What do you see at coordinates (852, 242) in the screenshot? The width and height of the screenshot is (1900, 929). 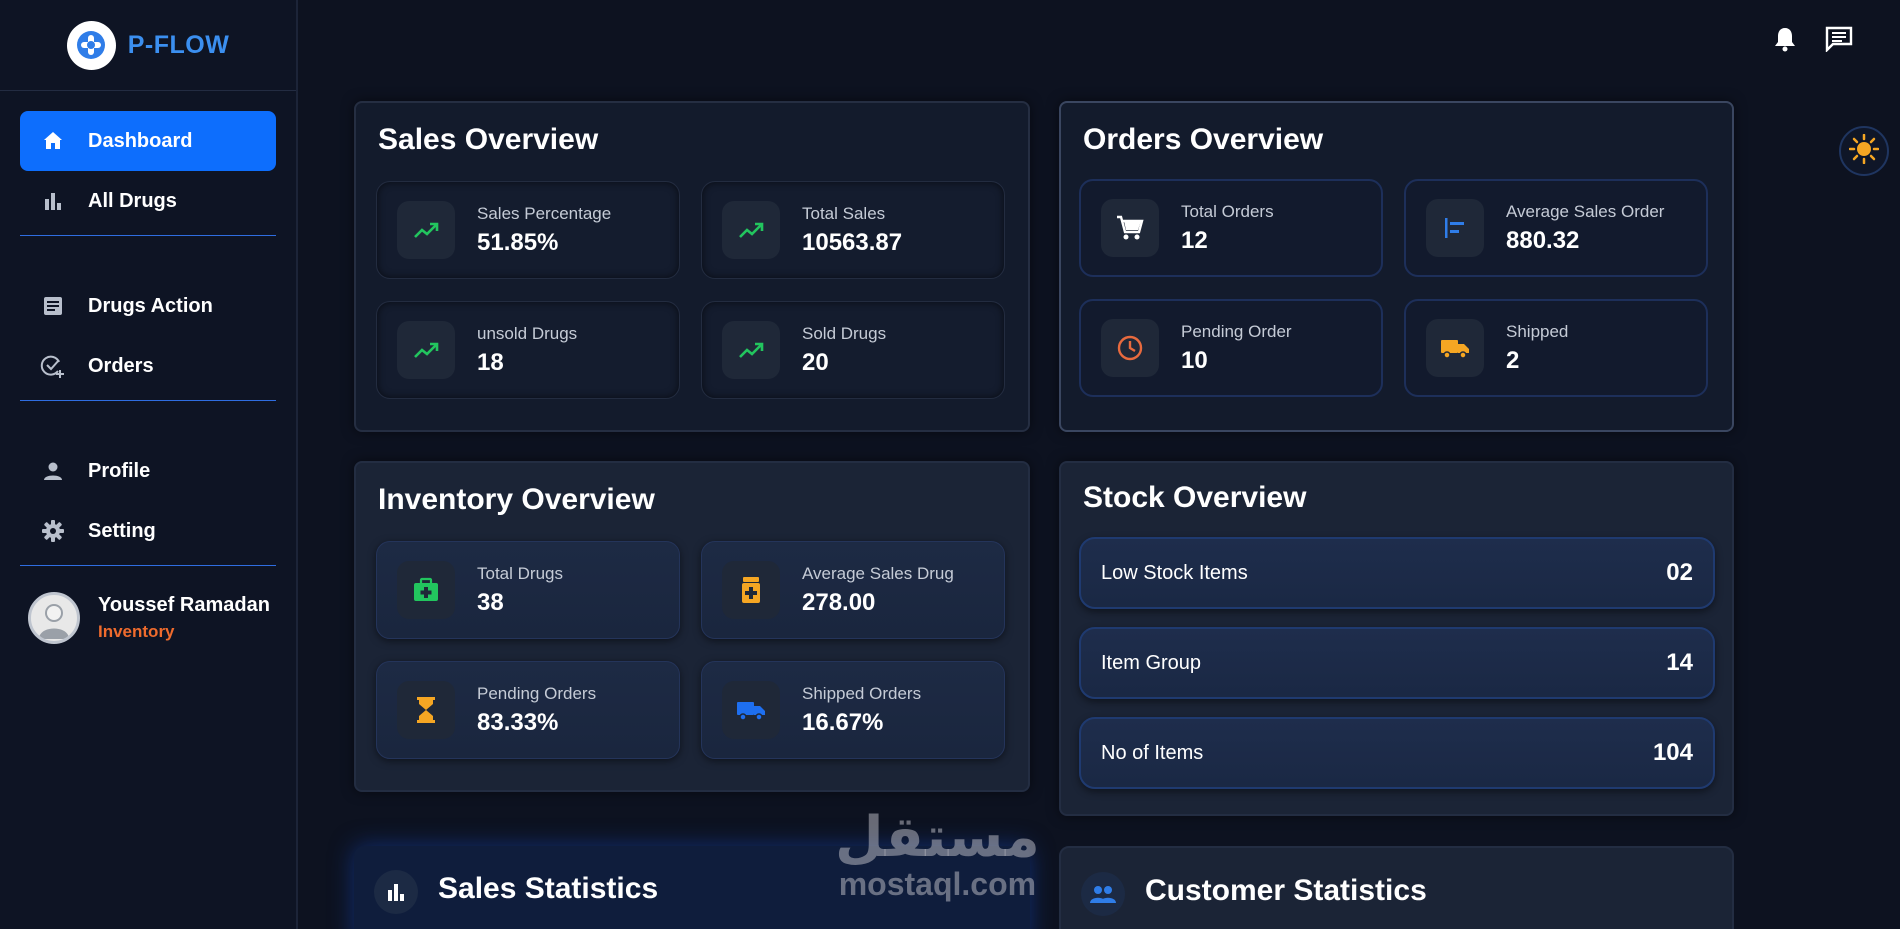 I see `stat-value: 10563.87` at bounding box center [852, 242].